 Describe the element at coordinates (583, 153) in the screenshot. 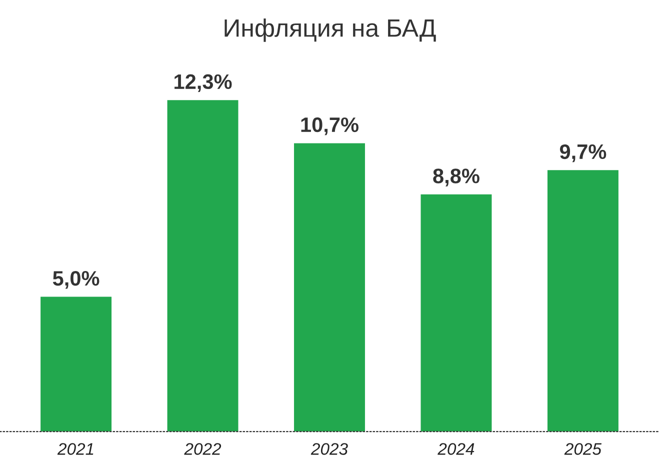

I see `data-label: 9,7%` at that location.